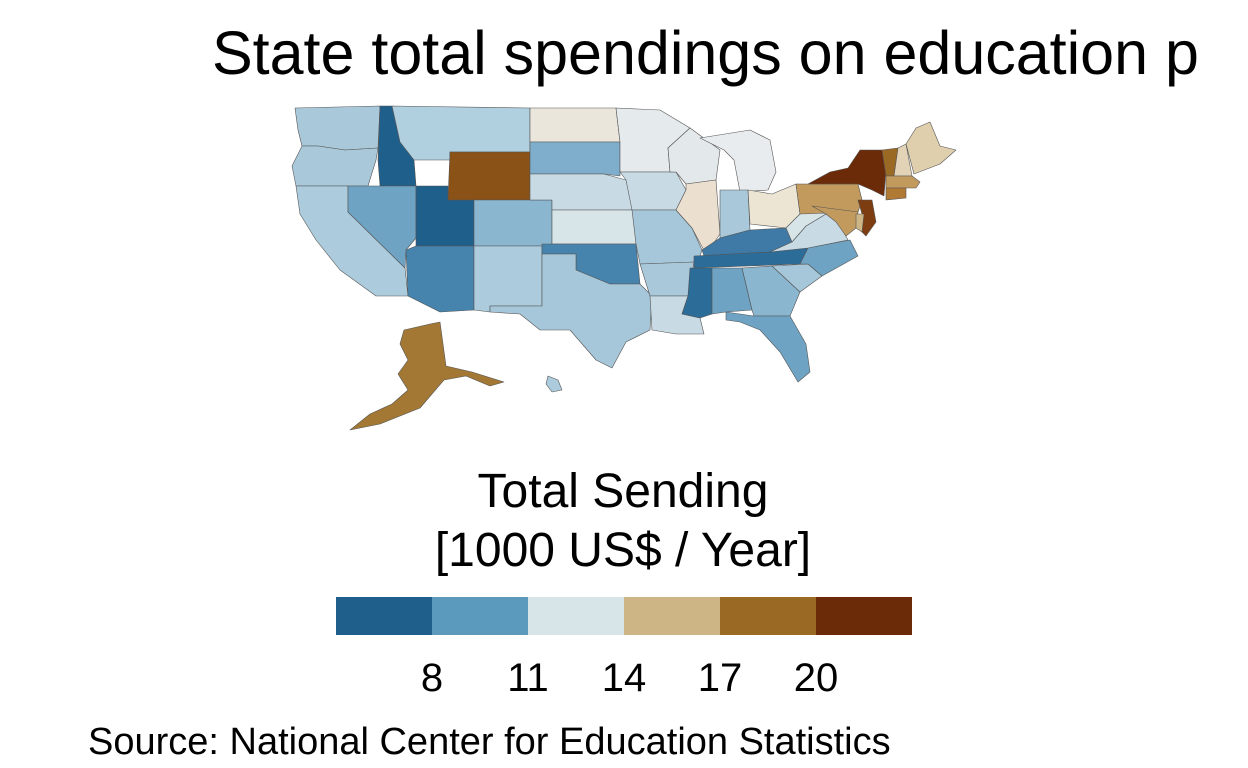 Image resolution: width=1248 pixels, height=768 pixels. What do you see at coordinates (440, 279) in the screenshot?
I see `state-arizona` at bounding box center [440, 279].